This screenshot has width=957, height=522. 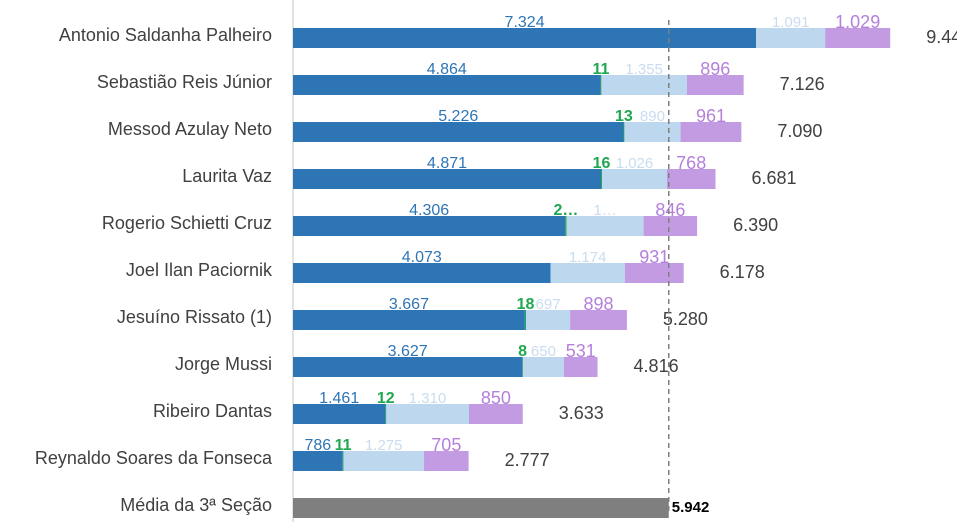 What do you see at coordinates (447, 69) in the screenshot?
I see `value-label: 4.864` at bounding box center [447, 69].